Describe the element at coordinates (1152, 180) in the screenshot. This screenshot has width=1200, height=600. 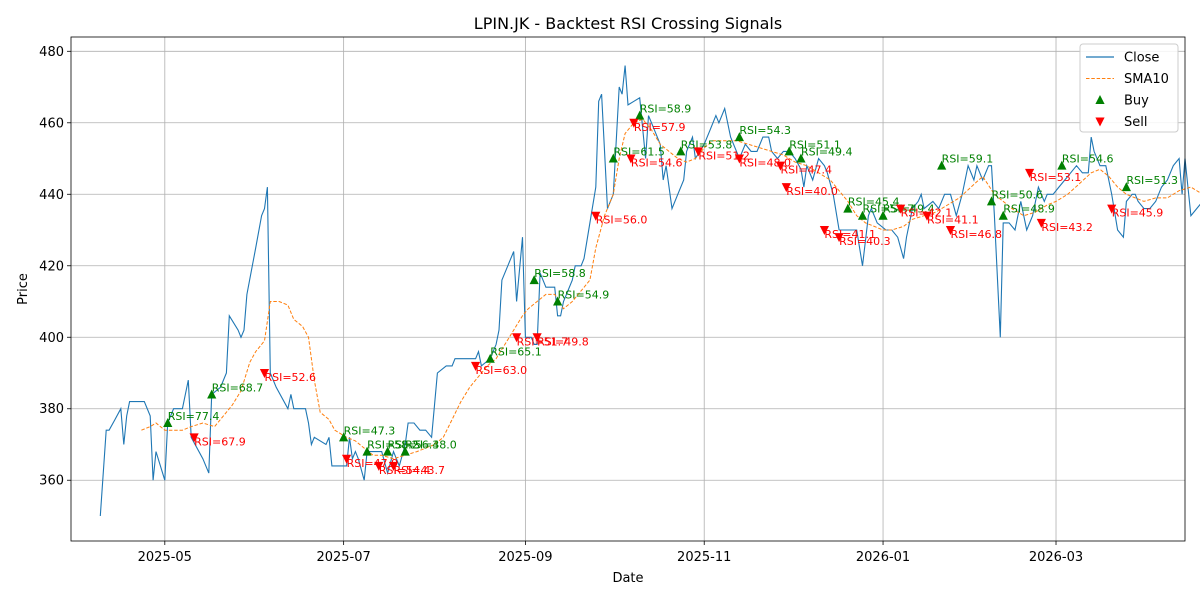
I see `buy-annotation: RSI=51.3` at that location.